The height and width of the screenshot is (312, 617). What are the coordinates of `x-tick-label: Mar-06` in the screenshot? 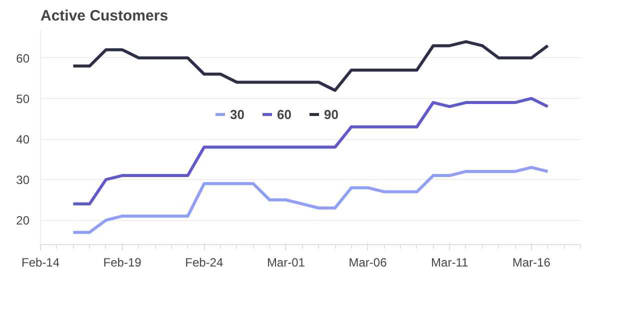 It's located at (368, 263).